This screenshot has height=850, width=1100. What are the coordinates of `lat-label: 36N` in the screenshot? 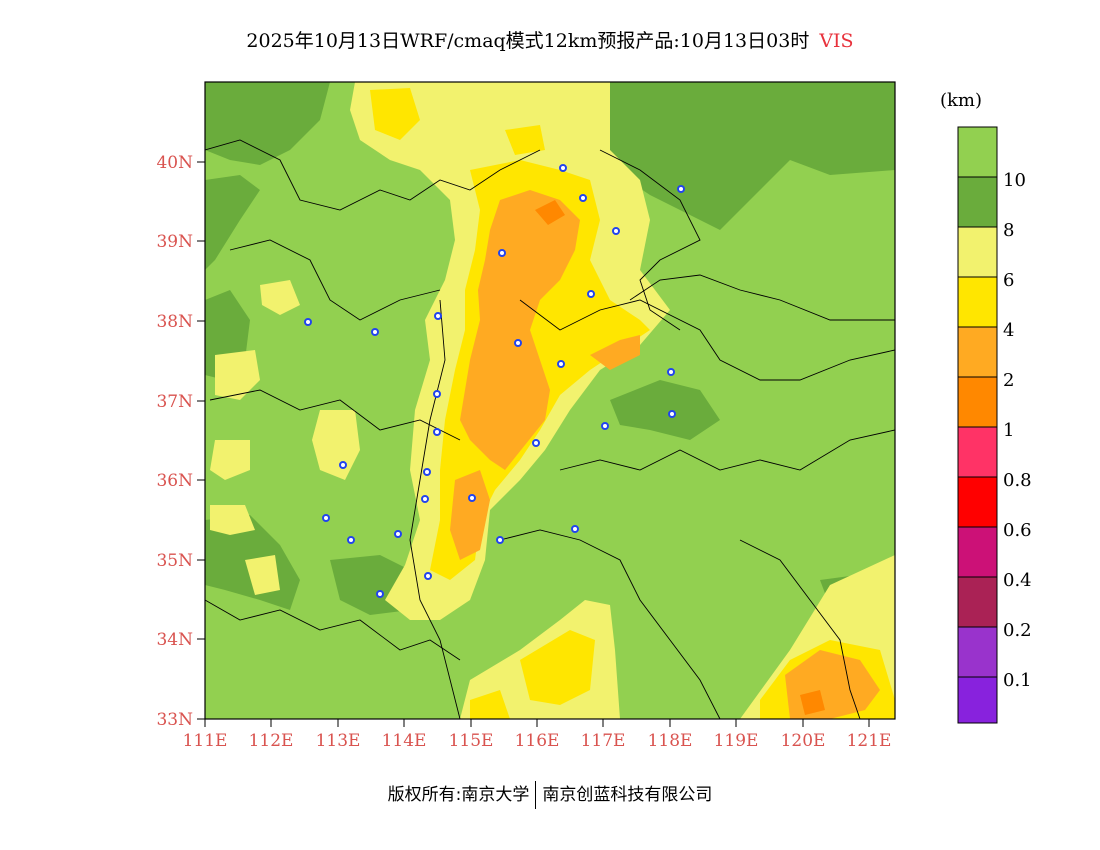 It's located at (174, 481).